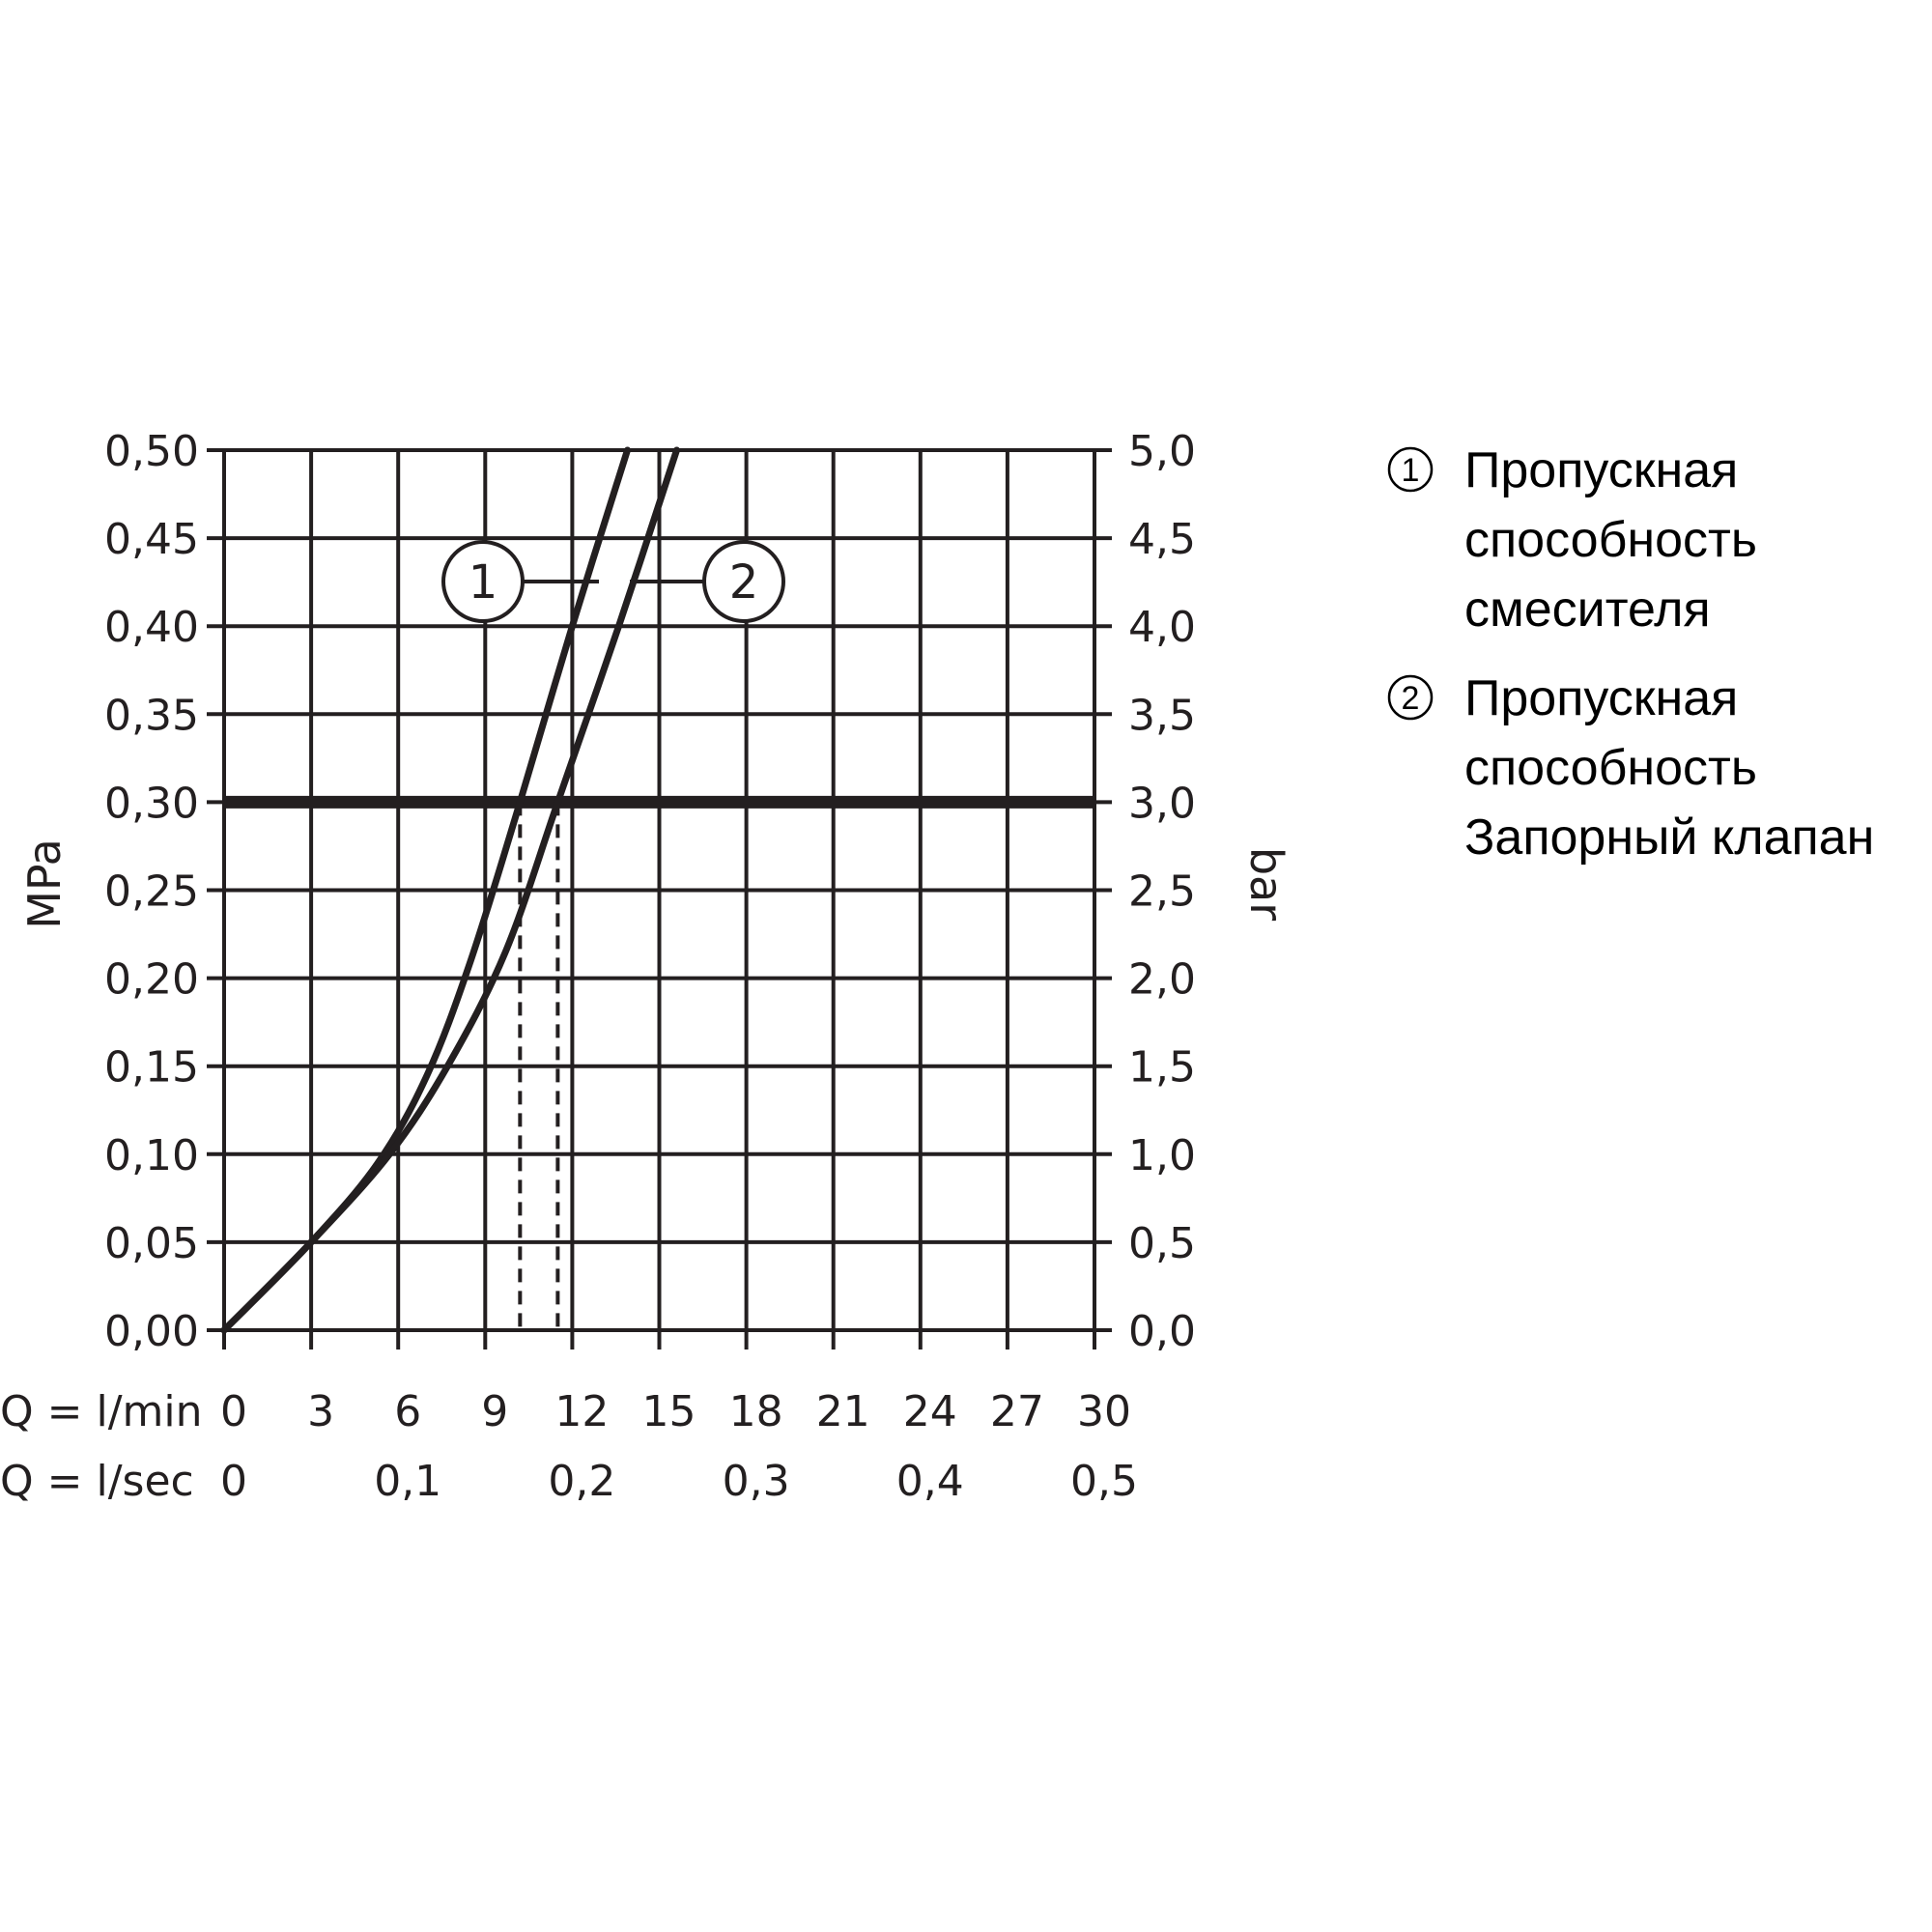 This screenshot has height=1932, width=1932. What do you see at coordinates (1017, 1411) in the screenshot?
I see `x-axis-1-tick-label: 27` at bounding box center [1017, 1411].